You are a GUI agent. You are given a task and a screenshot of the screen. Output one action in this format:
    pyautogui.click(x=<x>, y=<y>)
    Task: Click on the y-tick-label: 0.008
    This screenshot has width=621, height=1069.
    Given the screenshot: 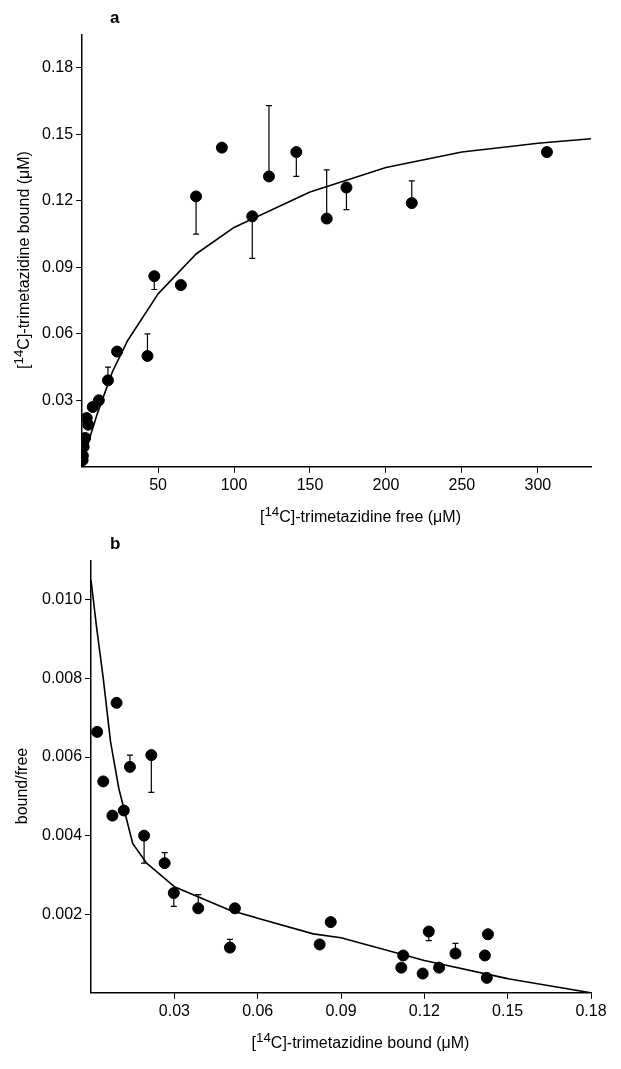 What is the action you would take?
    pyautogui.click(x=62, y=677)
    